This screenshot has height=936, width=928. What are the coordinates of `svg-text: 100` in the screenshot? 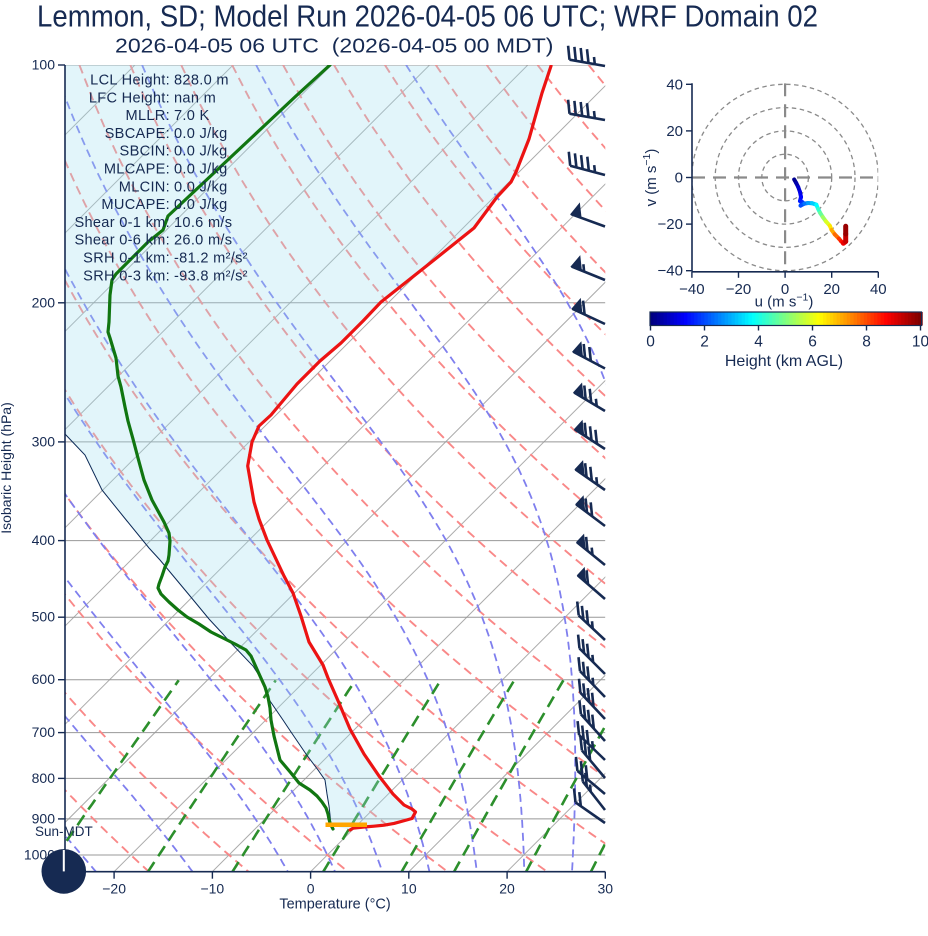 It's located at (44, 65).